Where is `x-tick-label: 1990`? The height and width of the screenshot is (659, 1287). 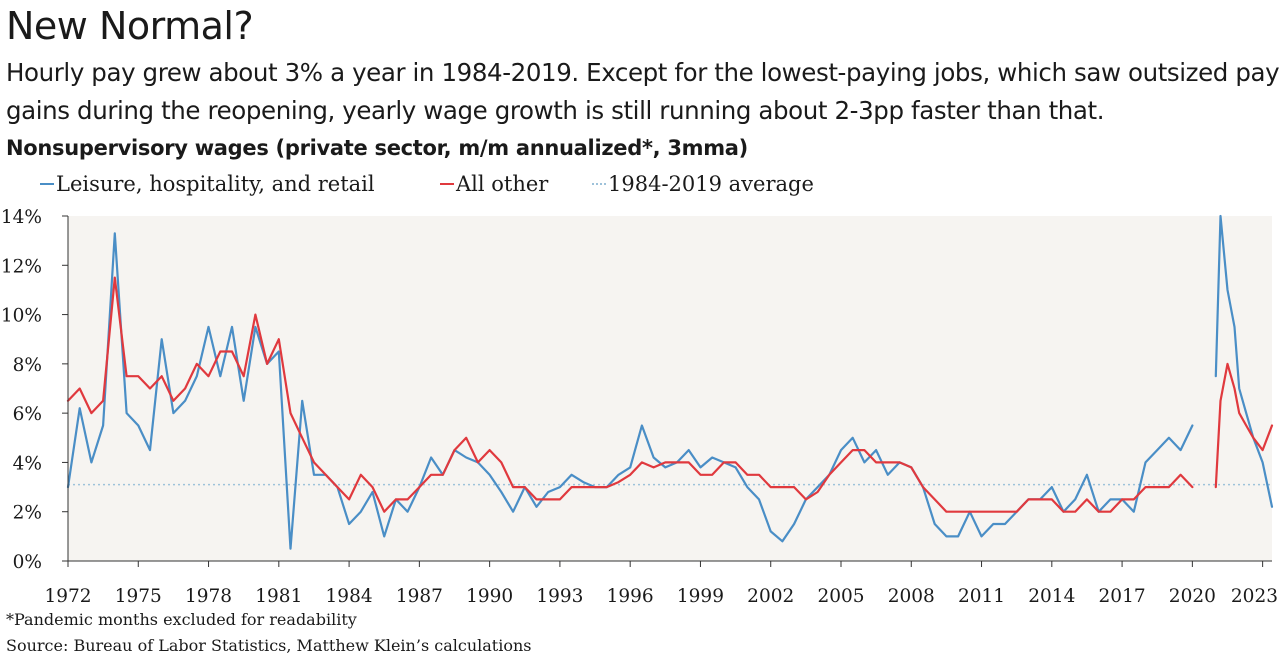
x-tick-label: 1990 is located at coordinates (489, 596).